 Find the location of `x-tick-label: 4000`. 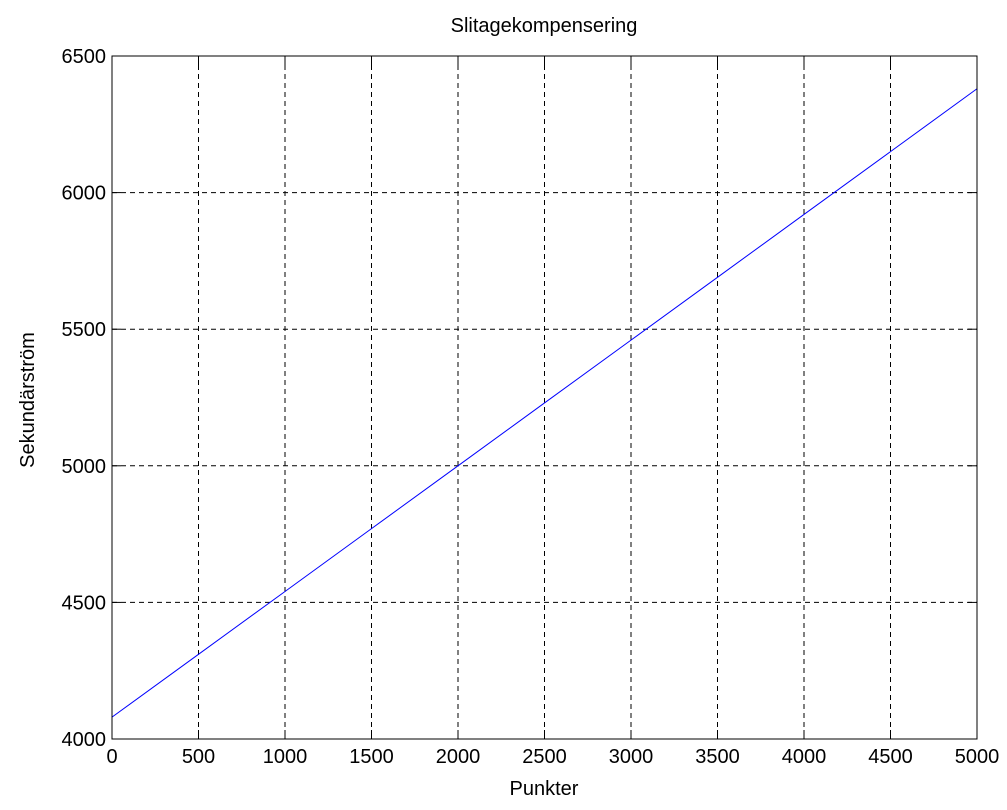

x-tick-label: 4000 is located at coordinates (804, 757).